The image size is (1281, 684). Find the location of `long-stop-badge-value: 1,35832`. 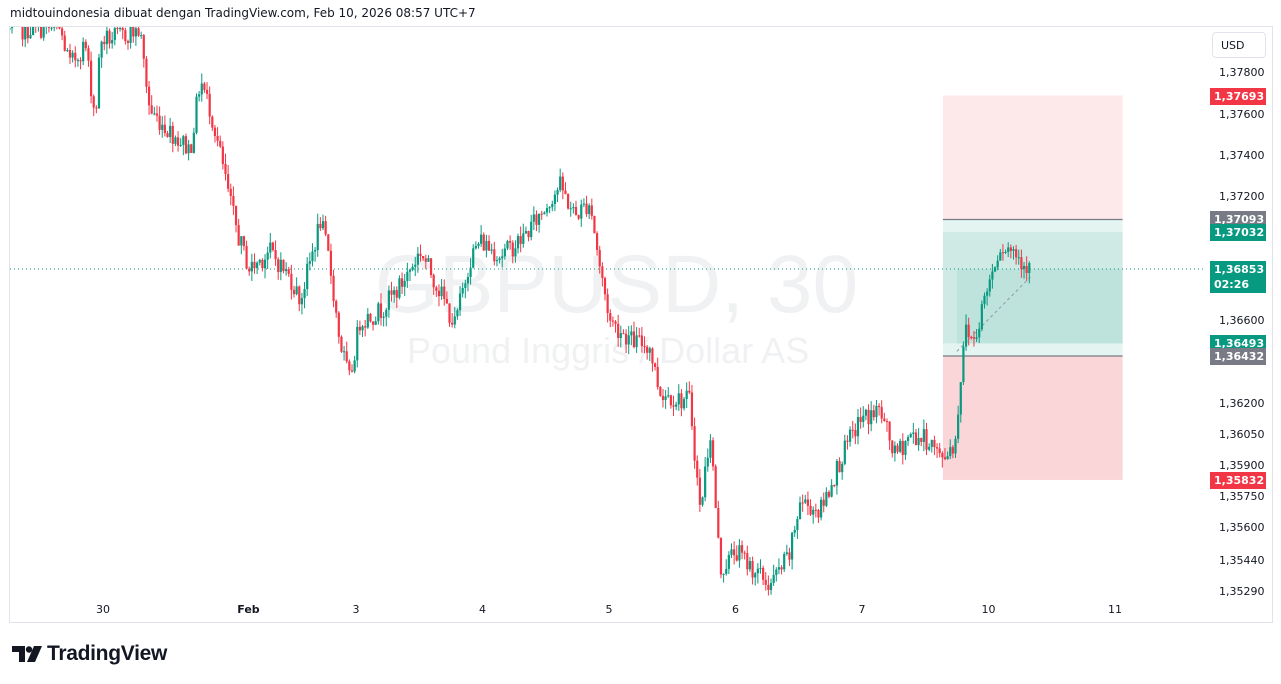

long-stop-badge-value: 1,35832 is located at coordinates (1239, 480).